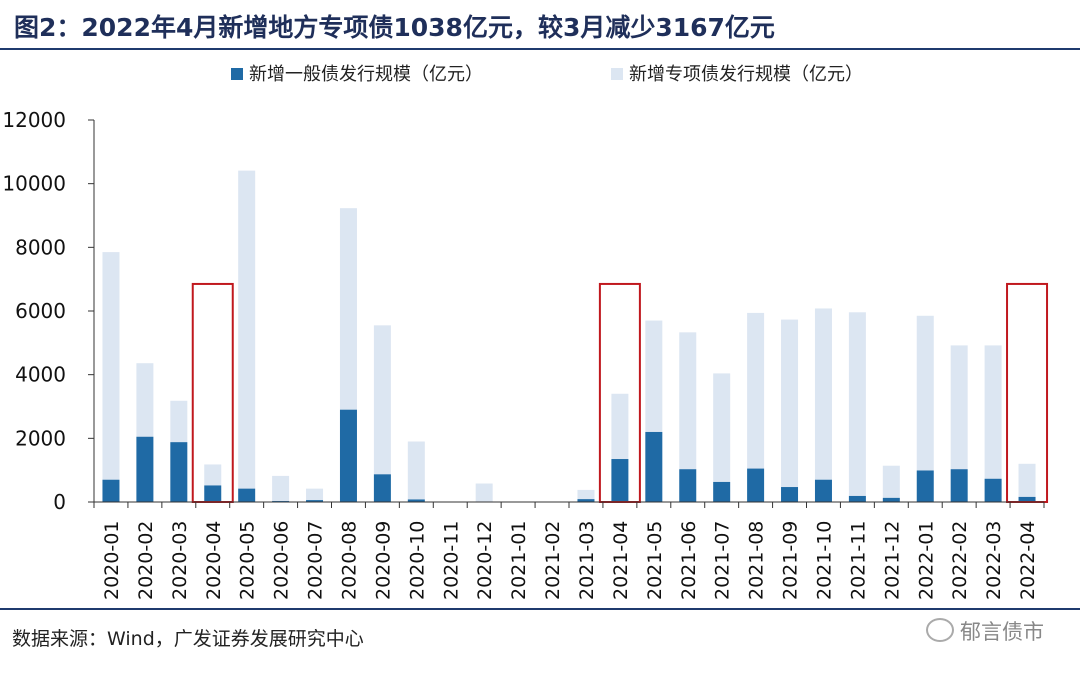  I want to click on x-tick-label: 2022-02, so click(960, 560).